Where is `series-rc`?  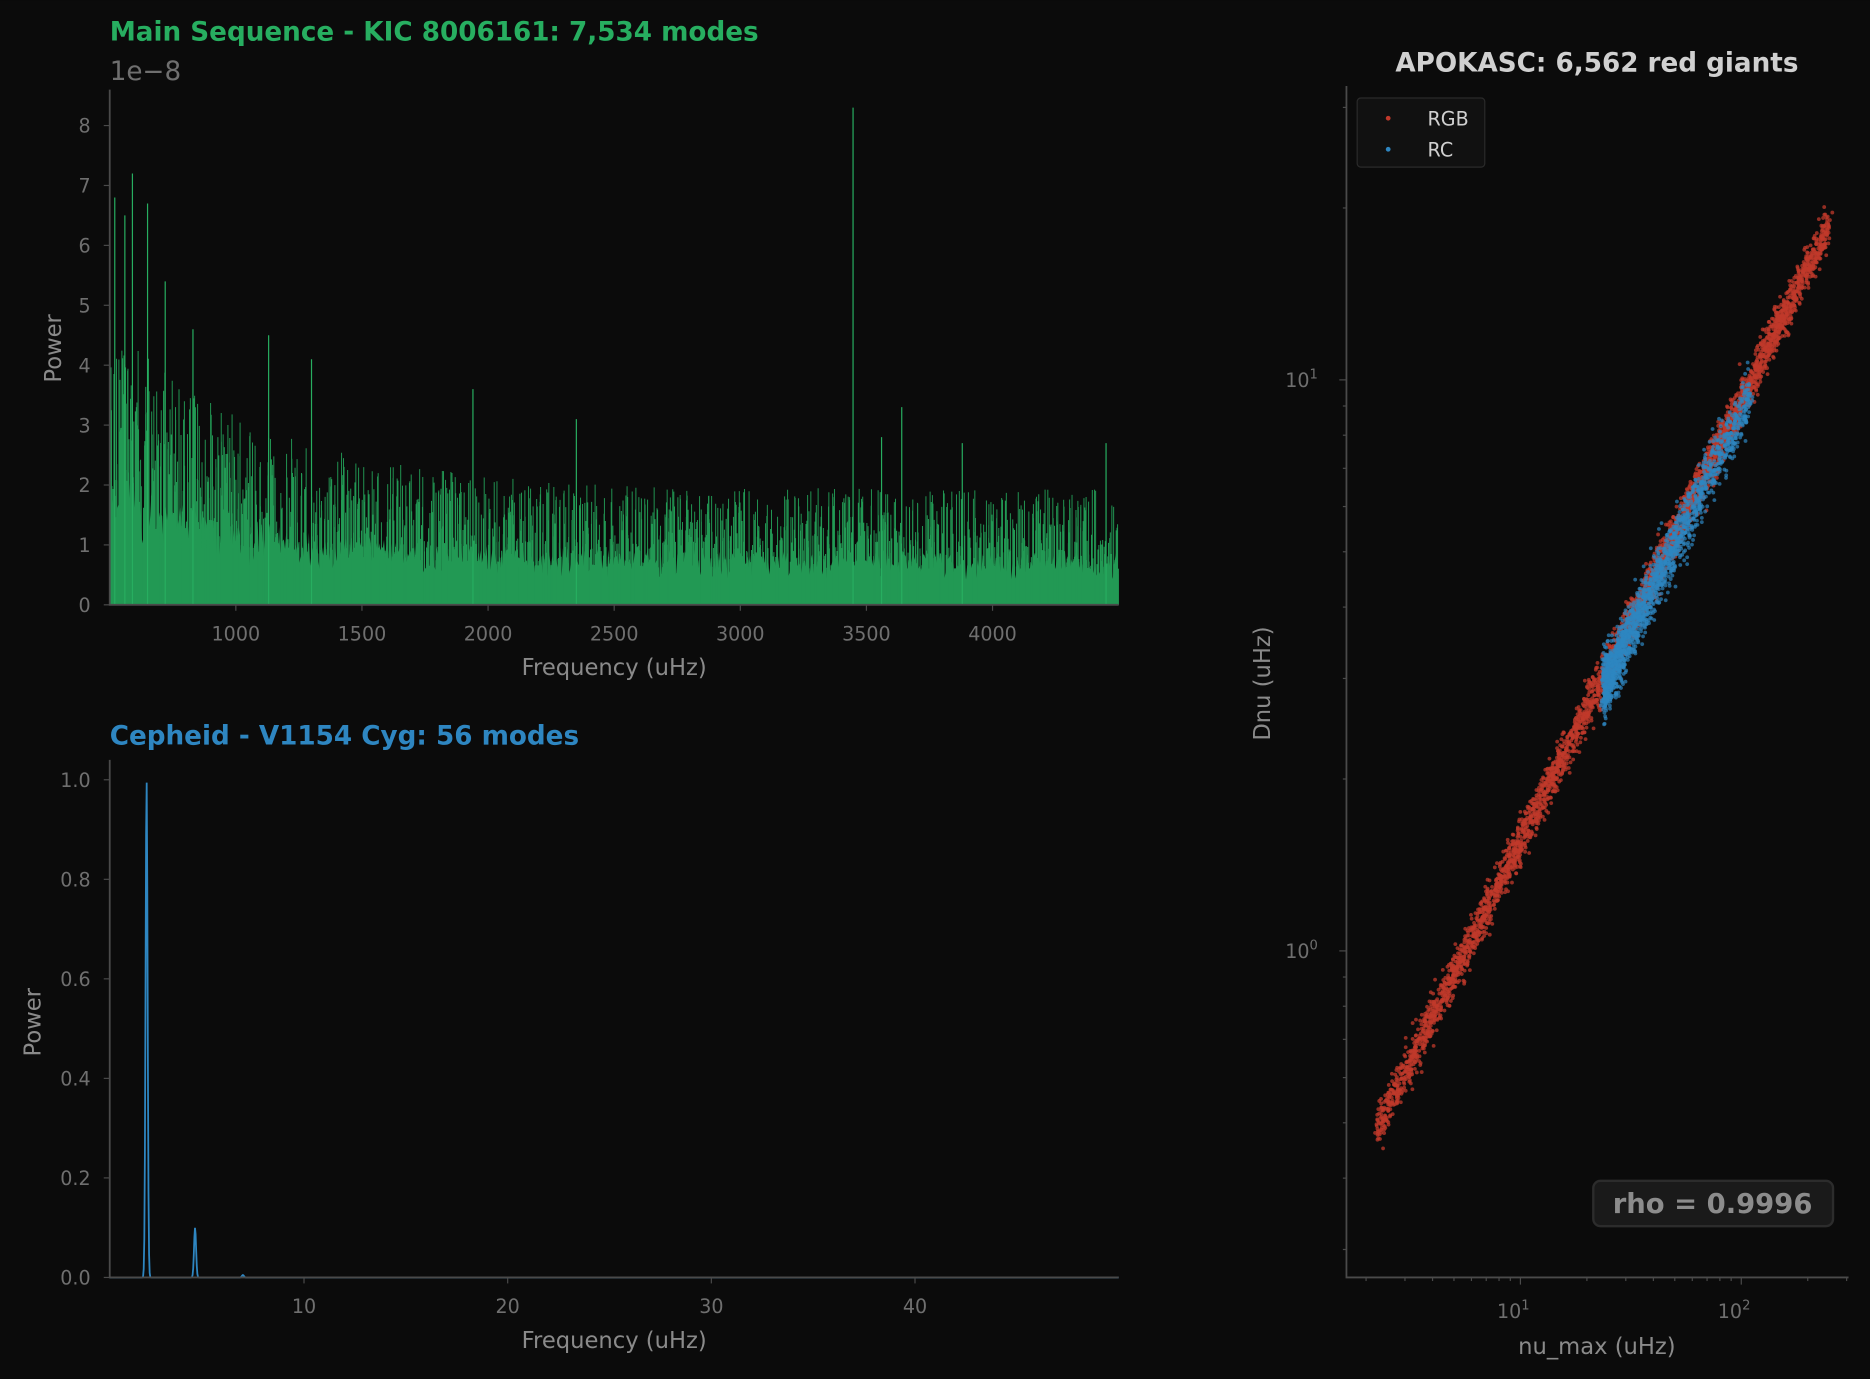 series-rc is located at coordinates (1676, 543).